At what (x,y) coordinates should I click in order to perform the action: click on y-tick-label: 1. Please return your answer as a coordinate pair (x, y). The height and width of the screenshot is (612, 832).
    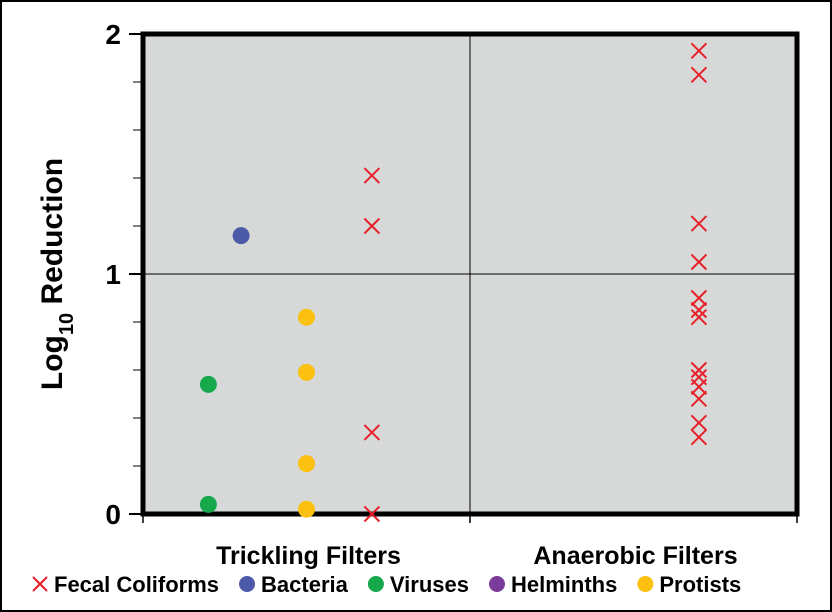
    Looking at the image, I should click on (113, 274).